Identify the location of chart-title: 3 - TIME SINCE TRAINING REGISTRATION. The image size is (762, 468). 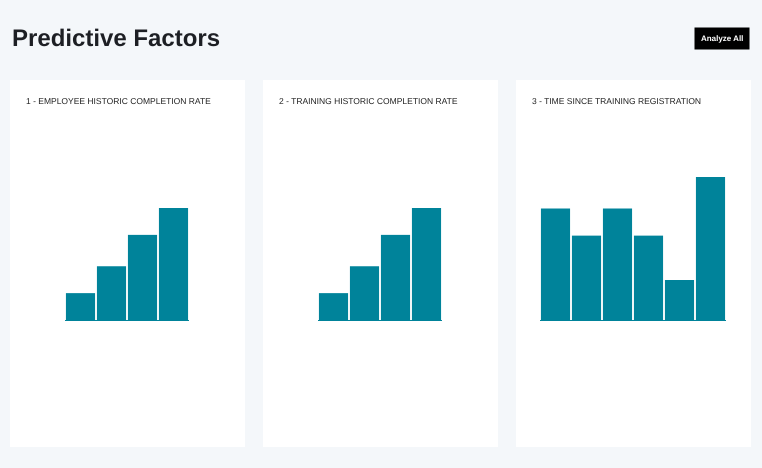
(617, 101).